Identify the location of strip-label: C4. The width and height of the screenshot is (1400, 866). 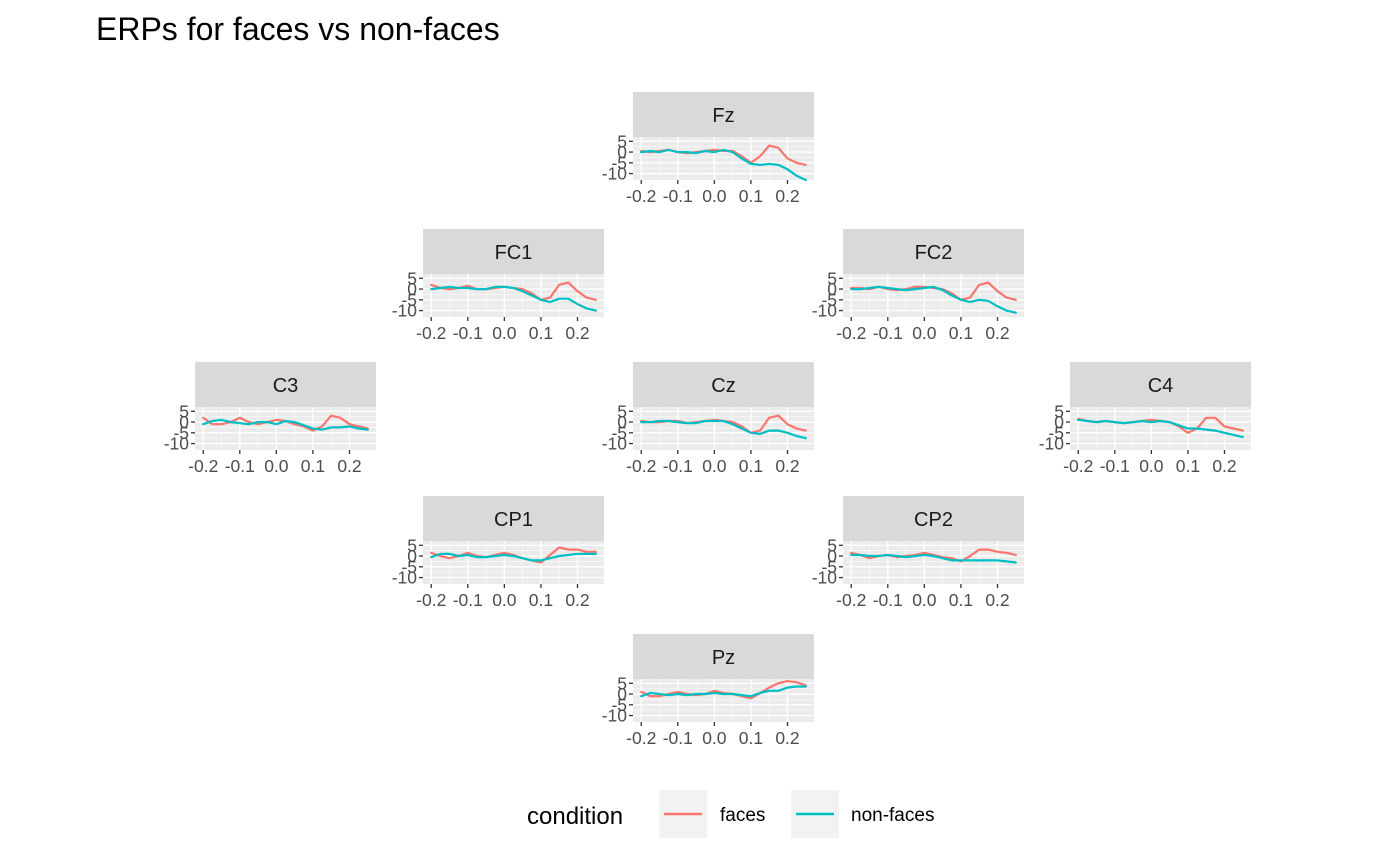
(1161, 386).